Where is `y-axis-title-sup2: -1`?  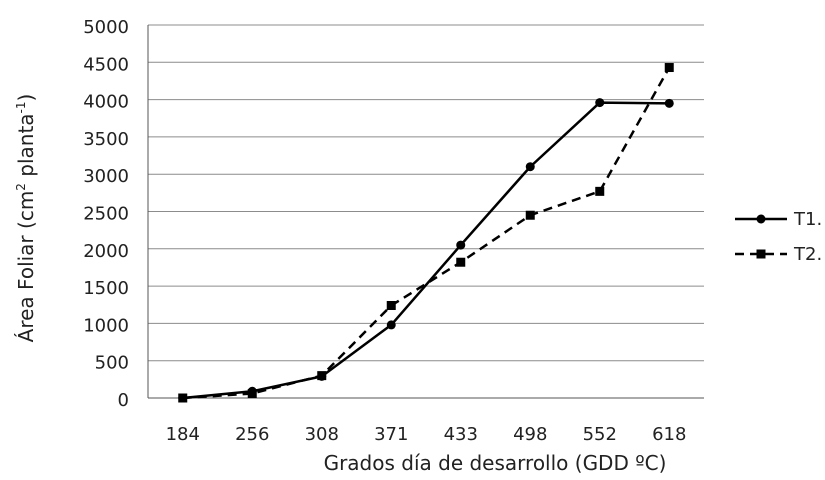 y-axis-title-sup2: -1 is located at coordinates (21, 107).